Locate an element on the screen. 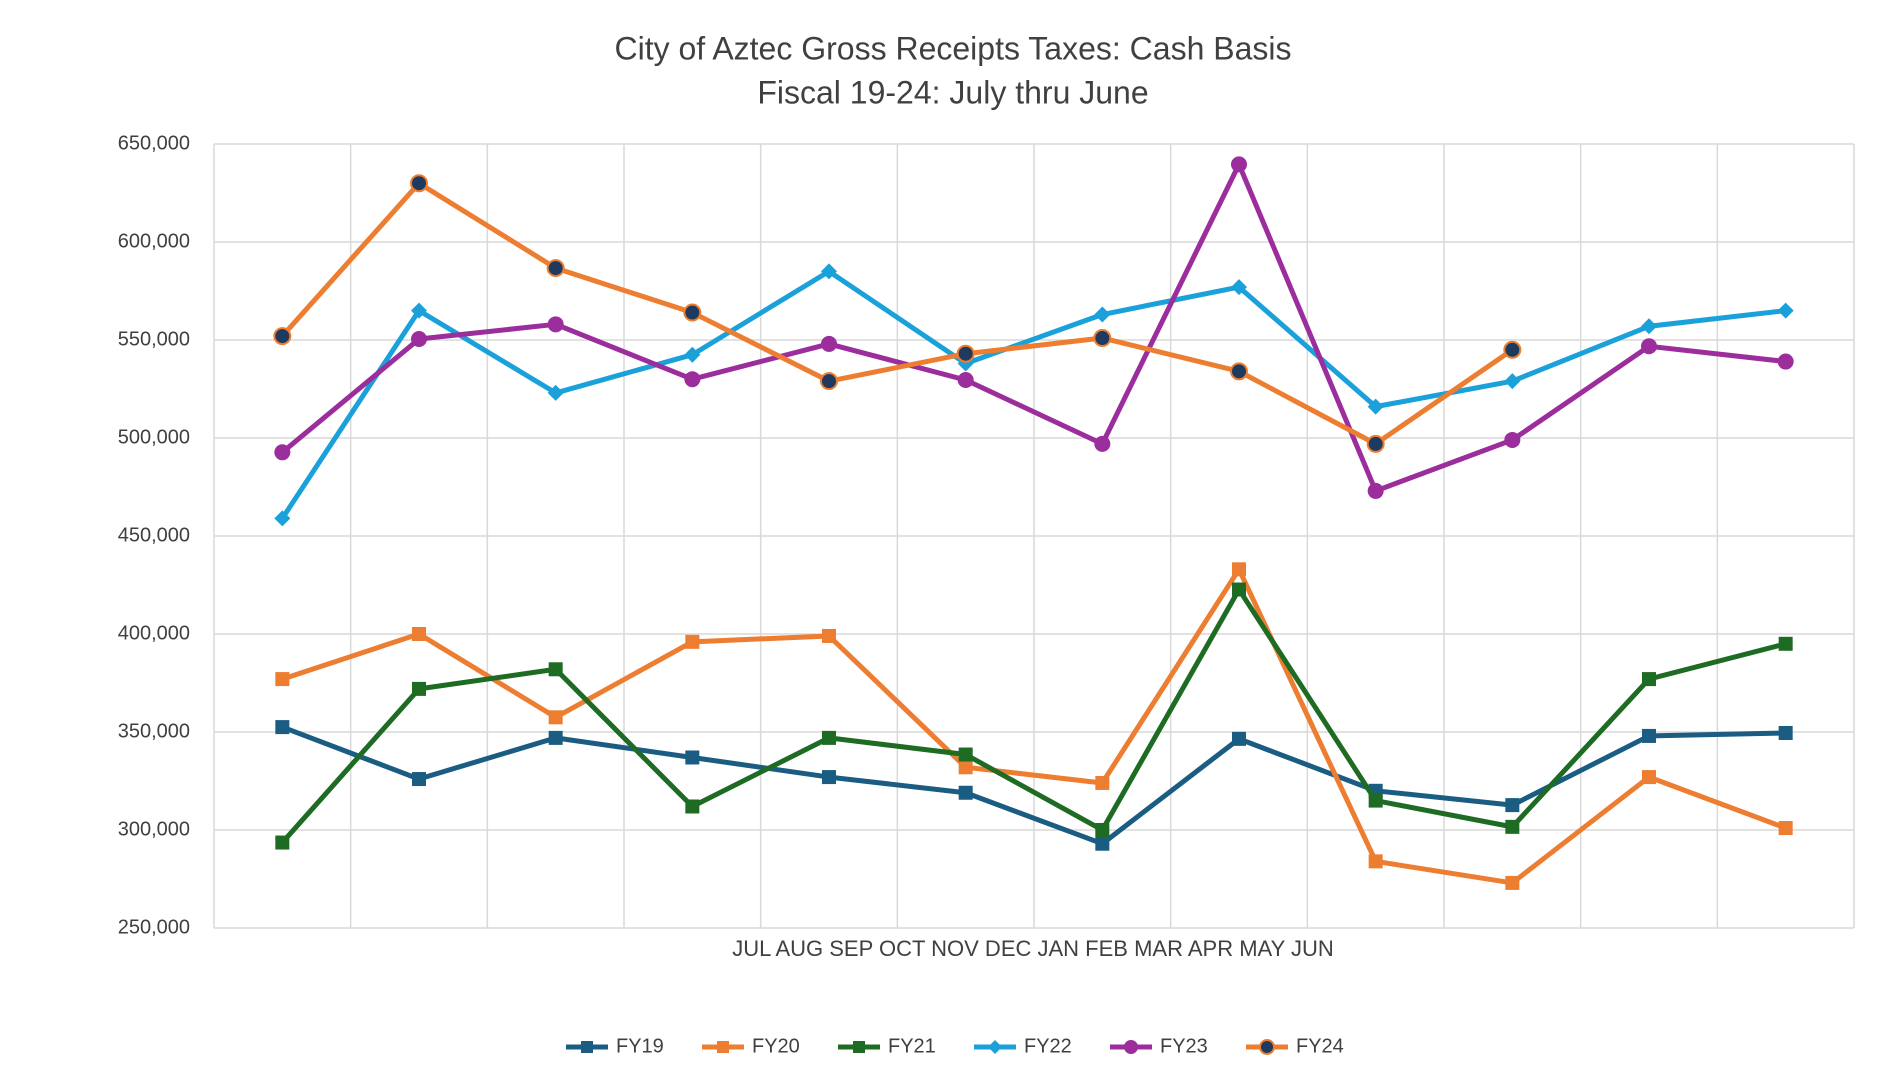 This screenshot has width=1888, height=1081. legend-label: FY24 is located at coordinates (1320, 1046).